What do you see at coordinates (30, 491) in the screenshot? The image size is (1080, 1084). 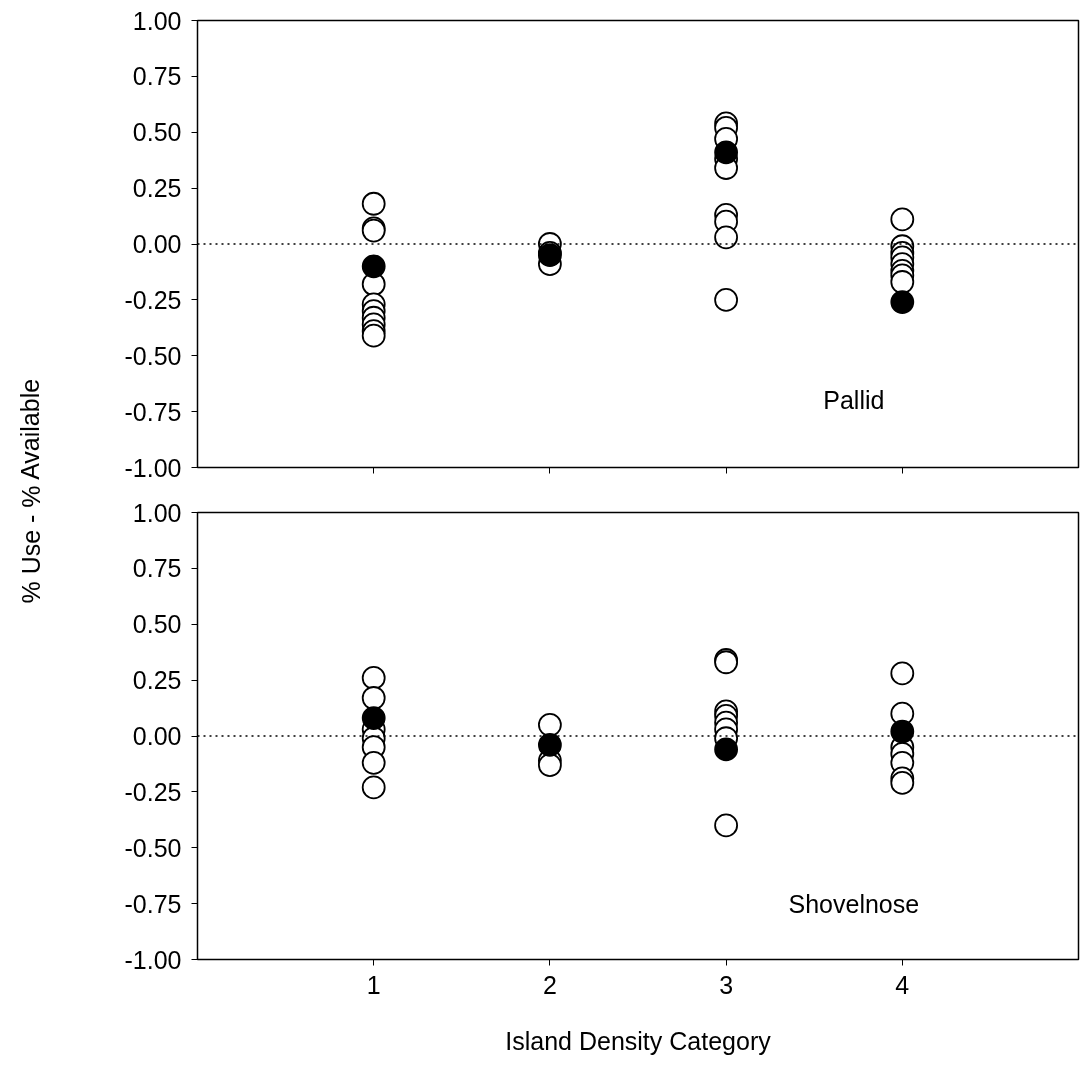 I see `y-axis-title: % Use - % Available` at bounding box center [30, 491].